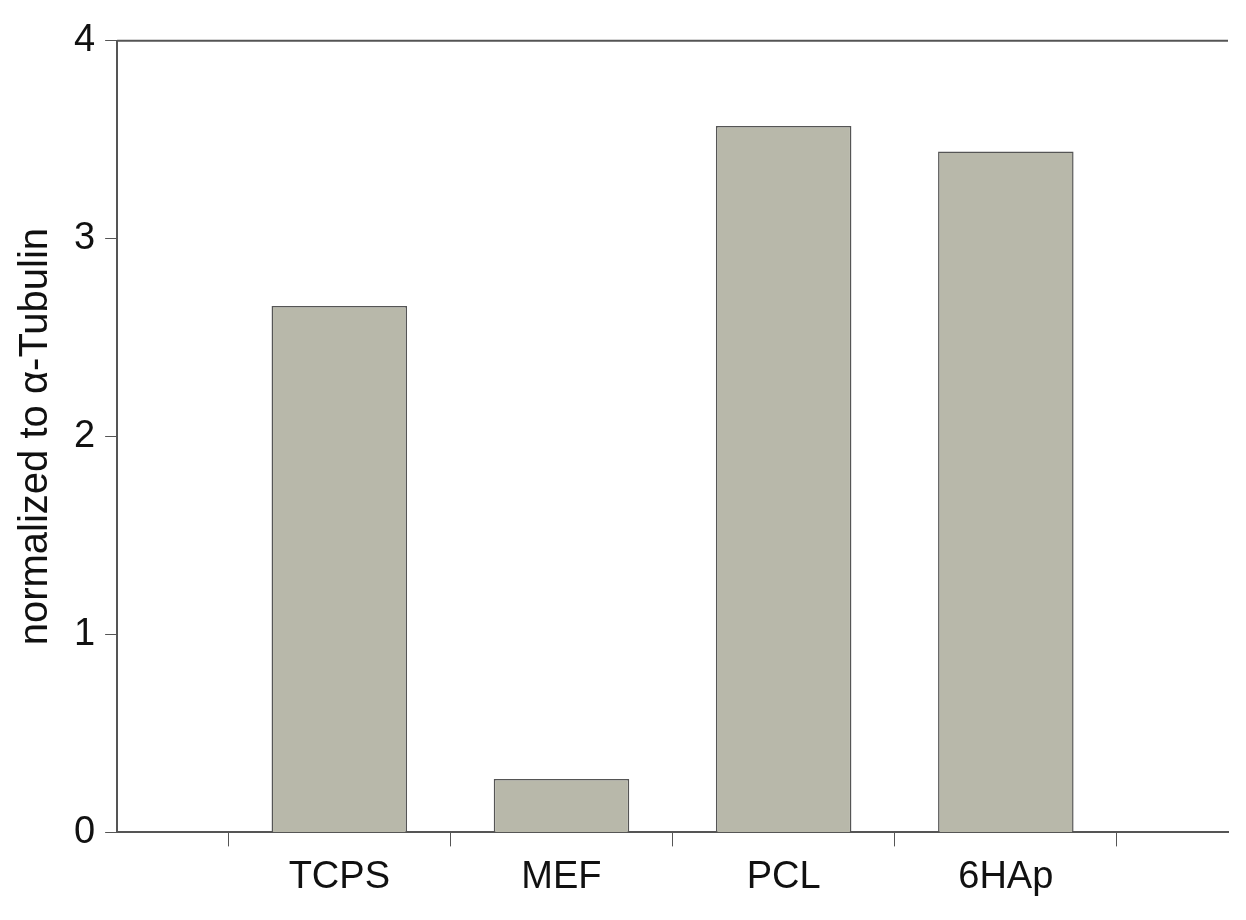  What do you see at coordinates (84, 829) in the screenshot?
I see `y-tick-label: 0` at bounding box center [84, 829].